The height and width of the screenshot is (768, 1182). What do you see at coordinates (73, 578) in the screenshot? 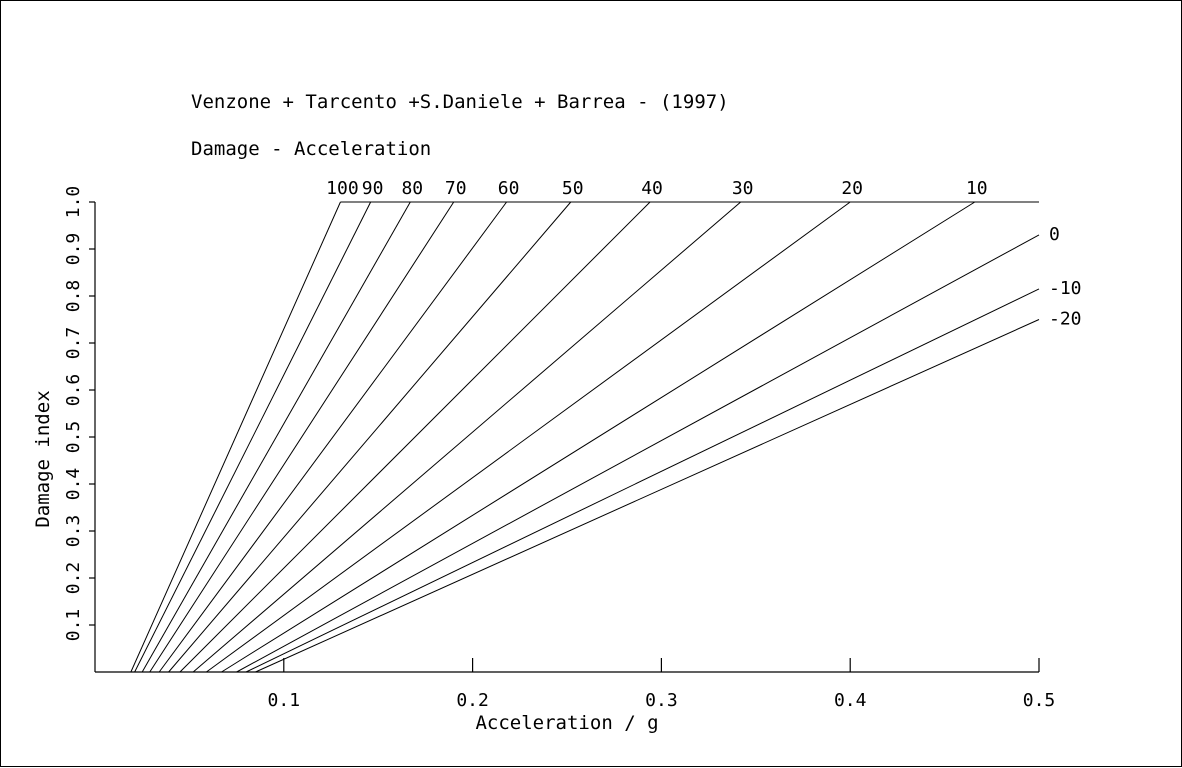
I see `y-tick-label: 0.2` at bounding box center [73, 578].